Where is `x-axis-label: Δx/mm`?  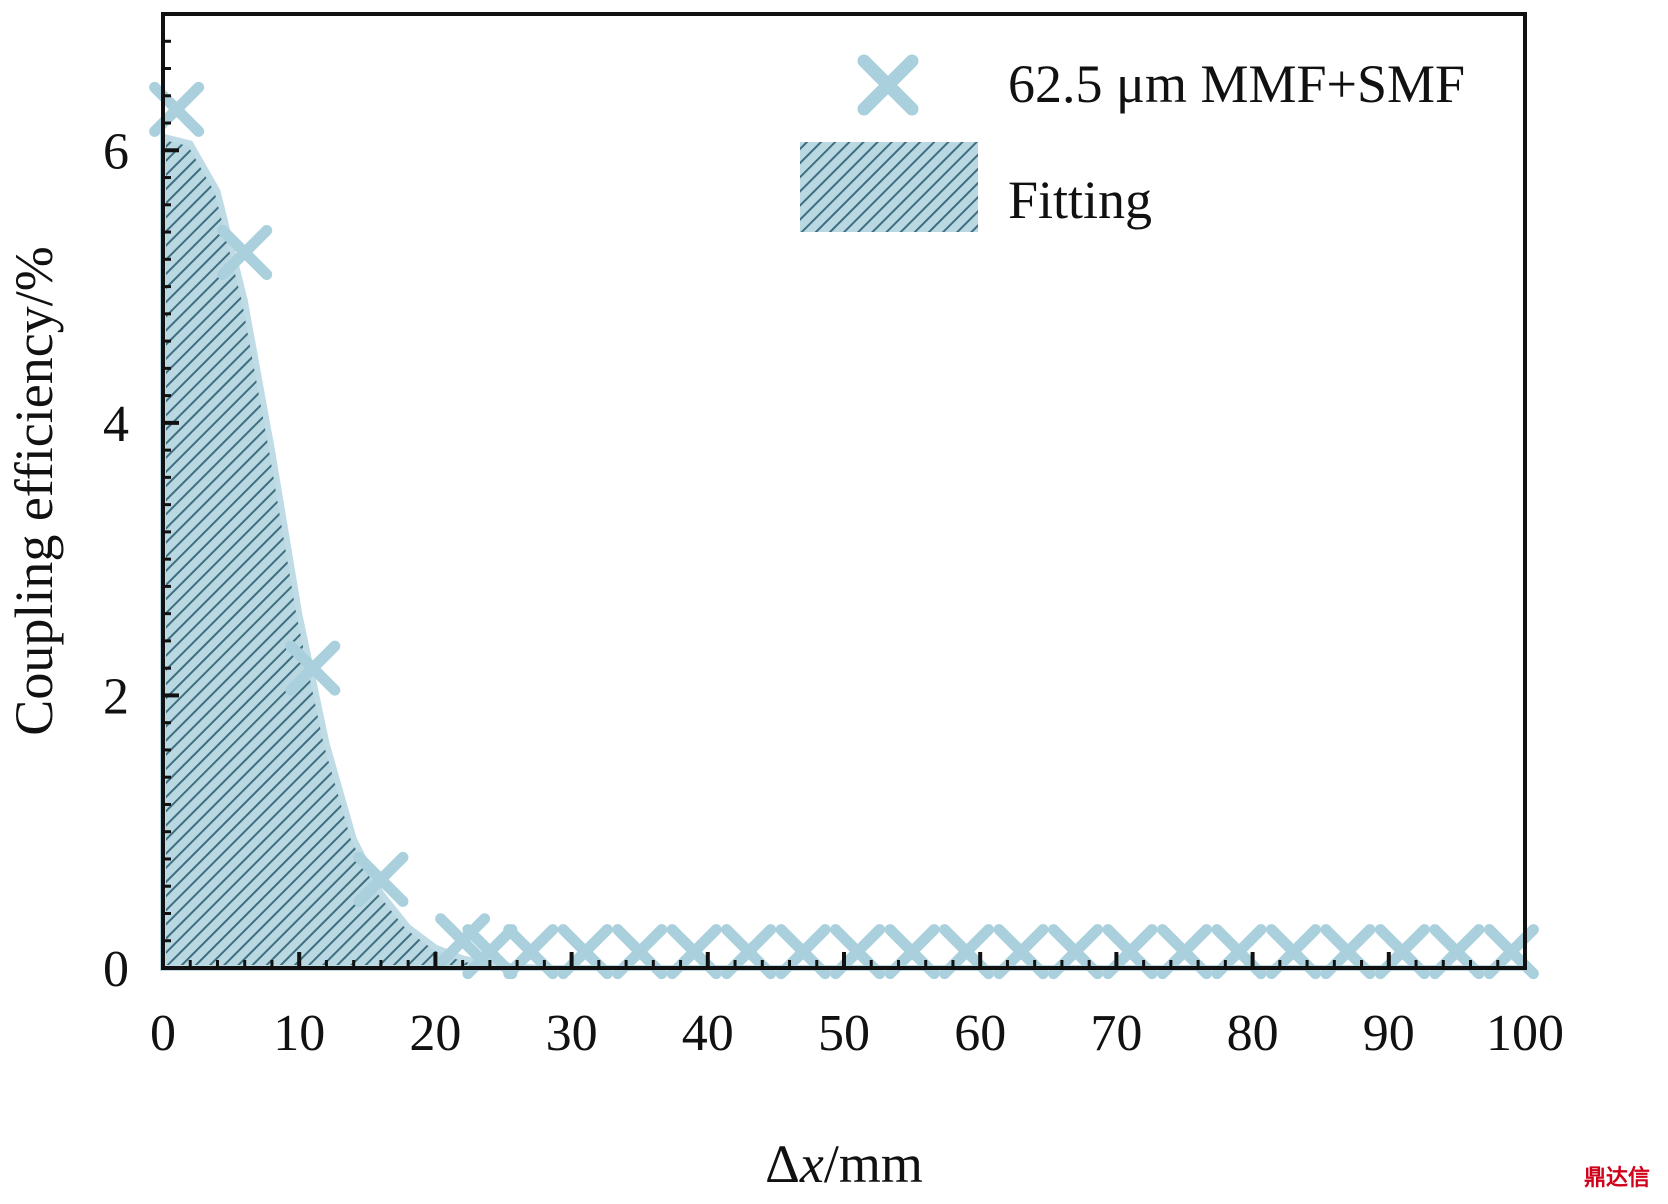
x-axis-label: Δx/mm is located at coordinates (844, 1164).